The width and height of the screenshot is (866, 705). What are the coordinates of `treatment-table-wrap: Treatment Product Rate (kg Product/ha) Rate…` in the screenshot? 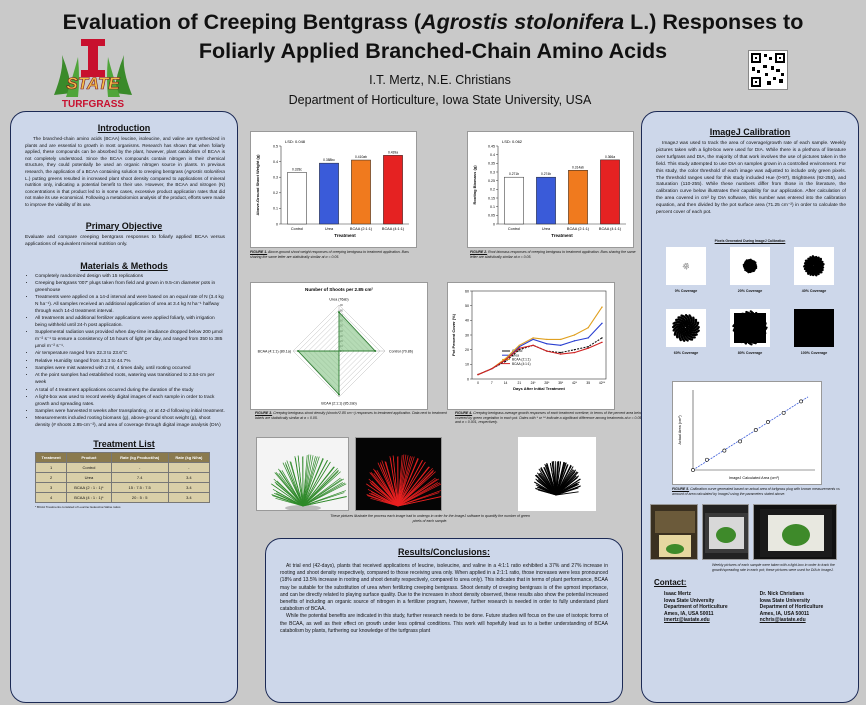 It's located at (135, 480).